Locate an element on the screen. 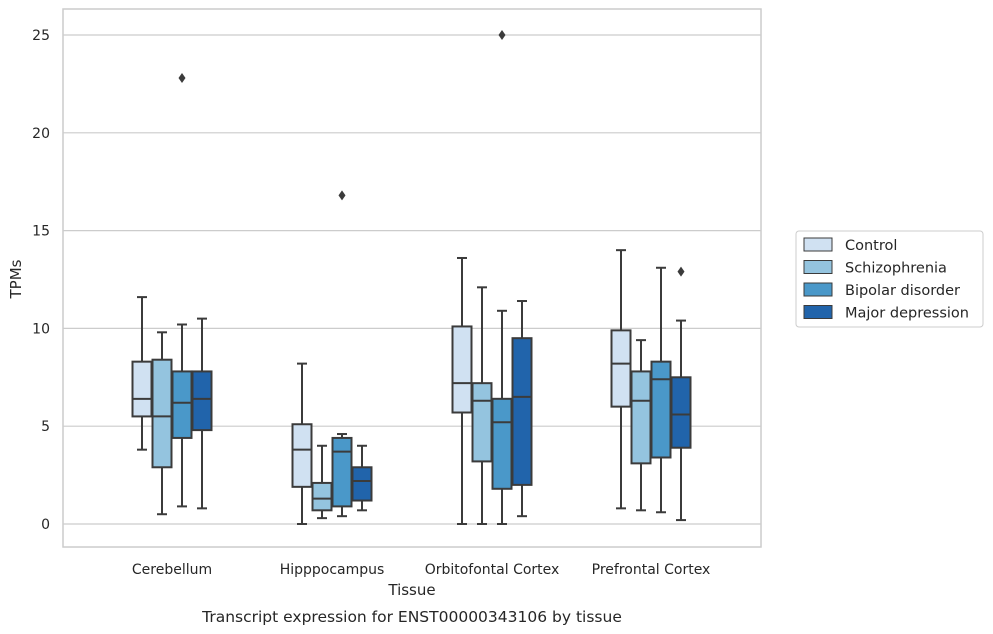 The height and width of the screenshot is (634, 993). legend-item: Major depression is located at coordinates (886, 313).